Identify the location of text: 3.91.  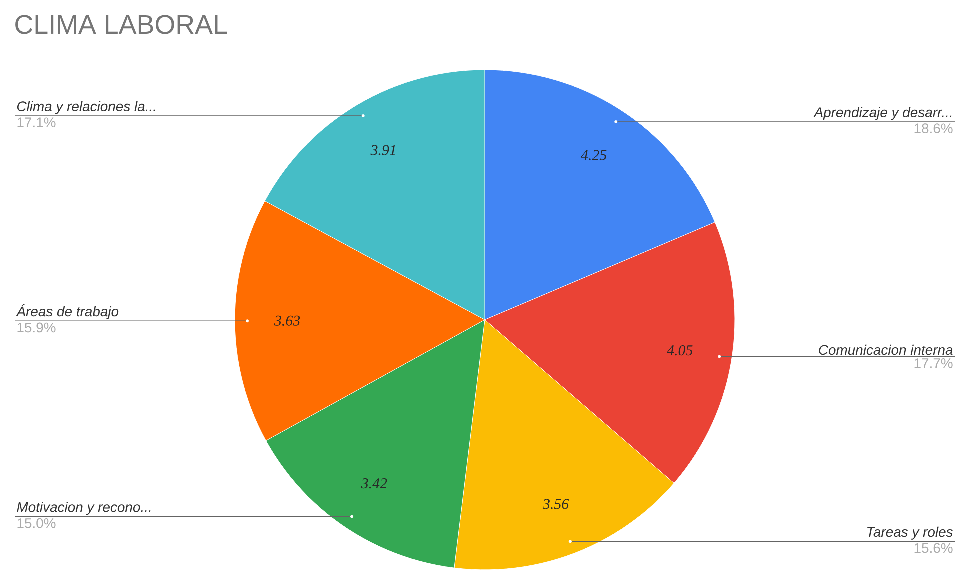
(383, 150).